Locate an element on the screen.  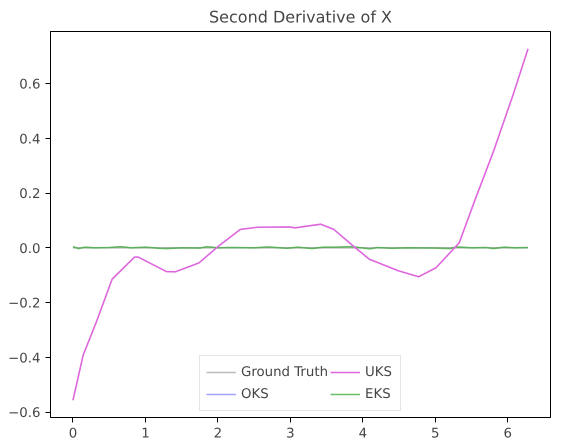
legend-label: UKS is located at coordinates (378, 372).